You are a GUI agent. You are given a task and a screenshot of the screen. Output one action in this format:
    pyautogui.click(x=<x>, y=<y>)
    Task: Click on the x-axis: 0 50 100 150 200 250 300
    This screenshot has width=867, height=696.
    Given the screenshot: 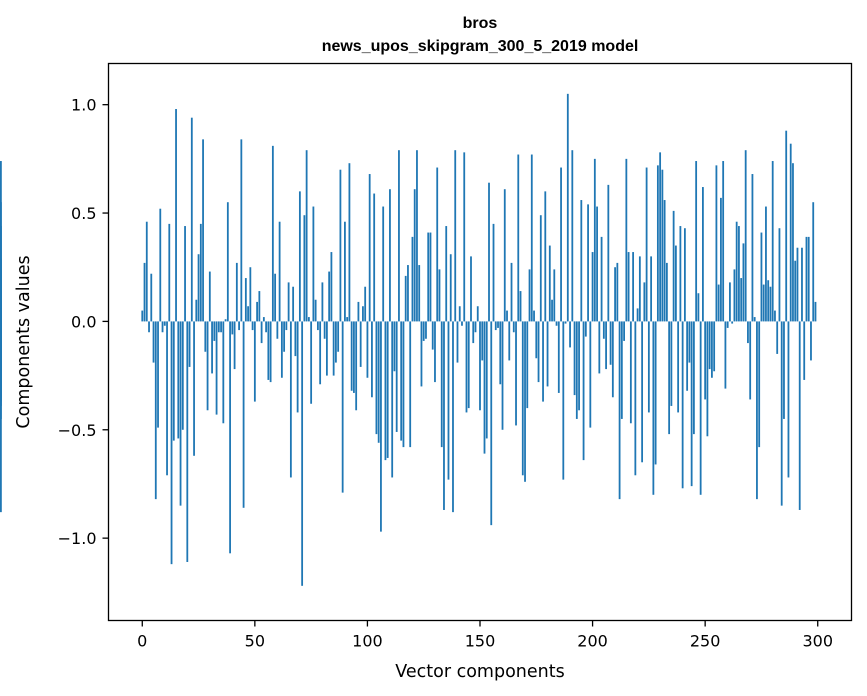 What is the action you would take?
    pyautogui.click(x=485, y=635)
    